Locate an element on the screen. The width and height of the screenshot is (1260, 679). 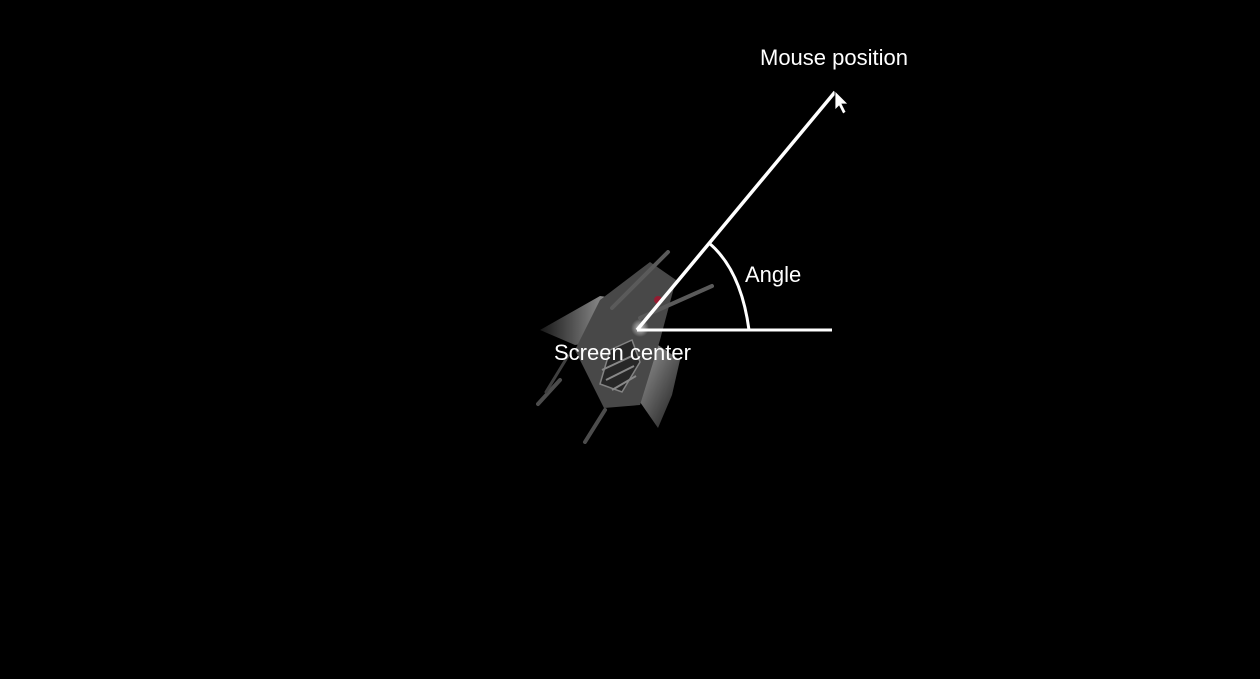
mouse-direction-line is located at coordinates (736, 211).